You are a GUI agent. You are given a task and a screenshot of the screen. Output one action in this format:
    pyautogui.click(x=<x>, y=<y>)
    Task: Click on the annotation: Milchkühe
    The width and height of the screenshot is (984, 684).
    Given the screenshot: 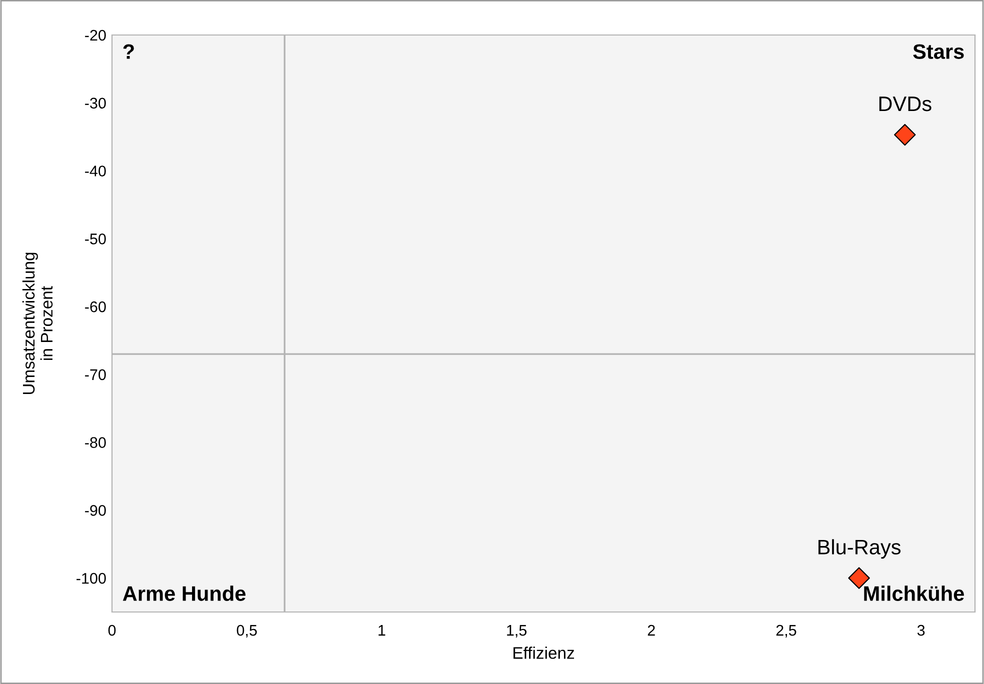 What is the action you would take?
    pyautogui.click(x=914, y=593)
    